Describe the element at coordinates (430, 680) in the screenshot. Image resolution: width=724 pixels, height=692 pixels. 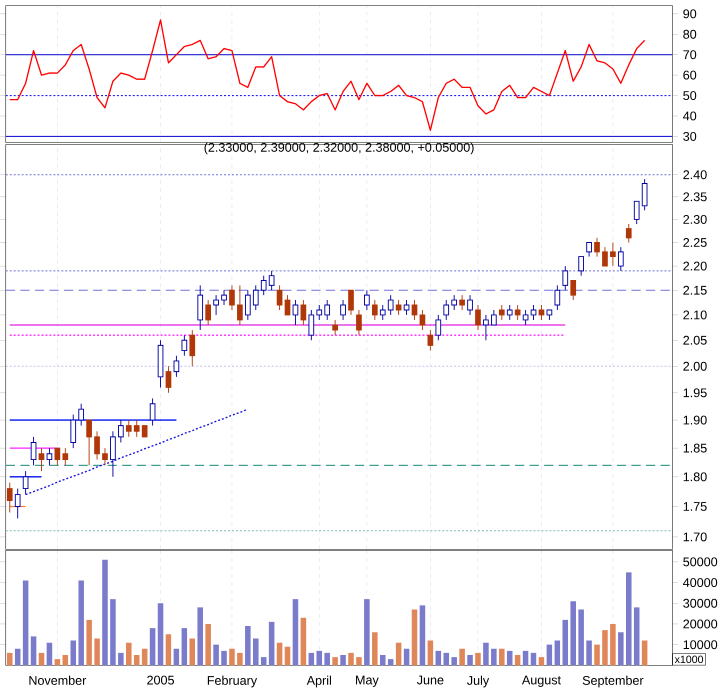
I see `x-tick-label: June` at that location.